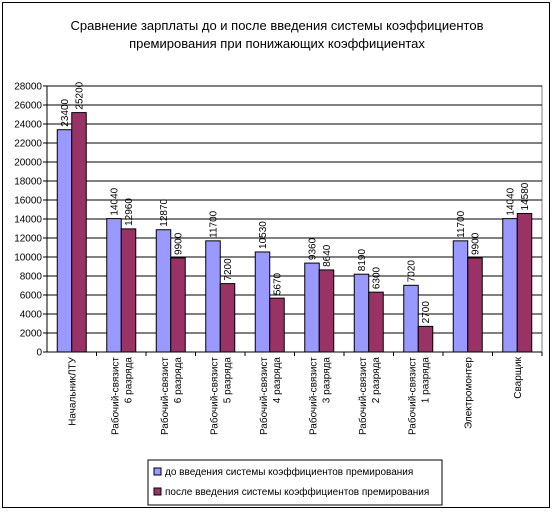 Image resolution: width=554 pixels, height=512 pixels. What do you see at coordinates (31, 296) in the screenshot?
I see `y-tick-label: 6000` at bounding box center [31, 296].